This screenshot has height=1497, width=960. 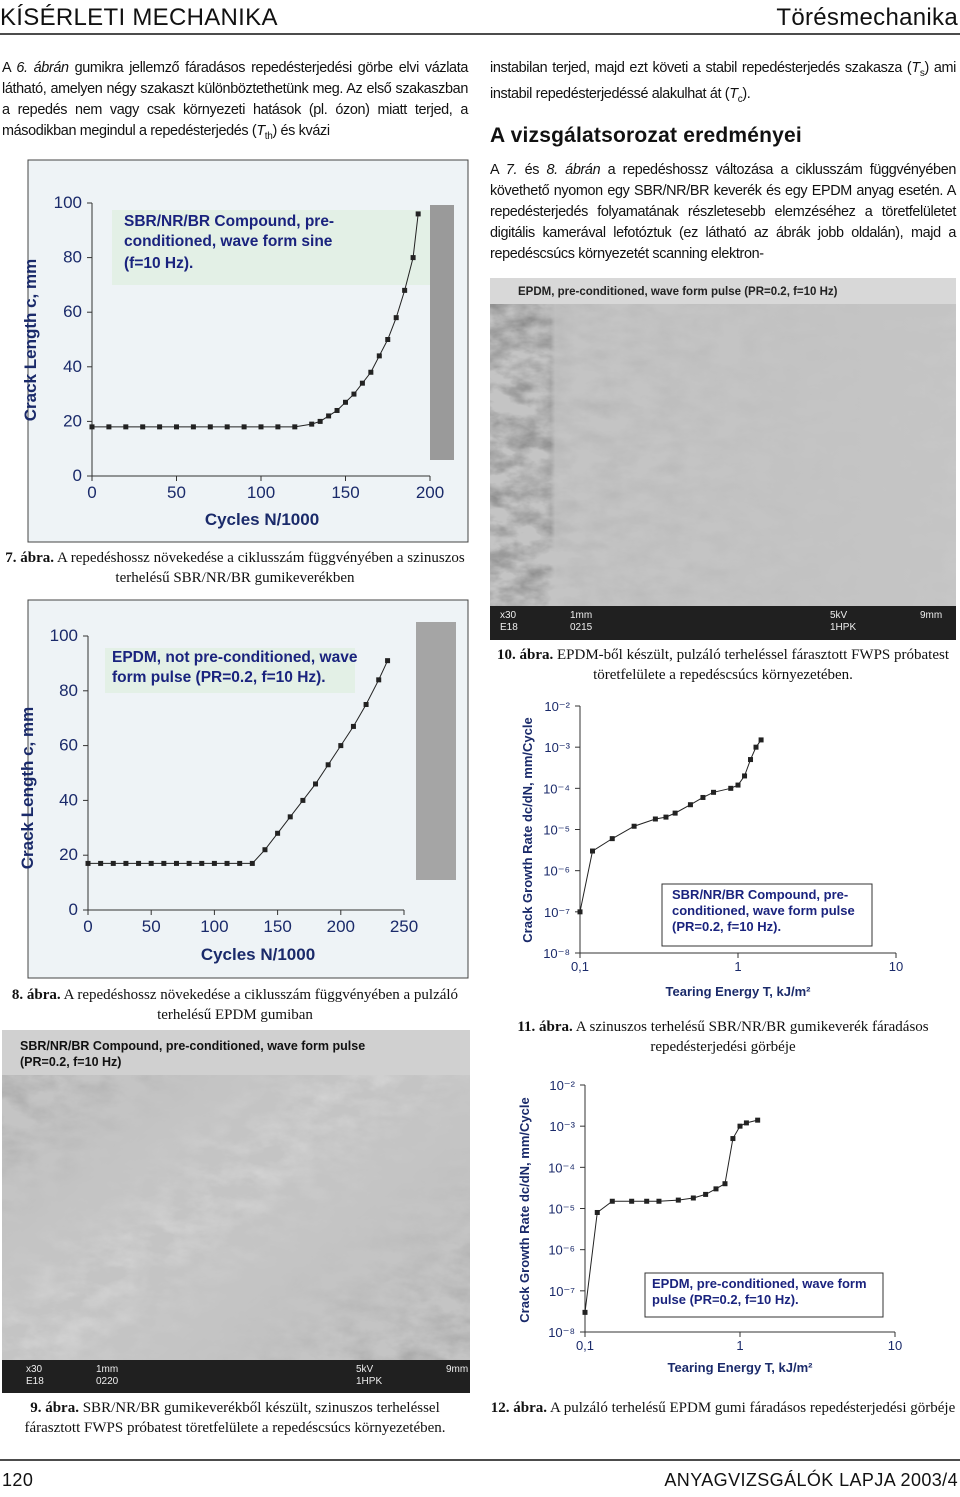 What do you see at coordinates (723, 623) in the screenshot?
I see `sem-bottom-bar` at bounding box center [723, 623].